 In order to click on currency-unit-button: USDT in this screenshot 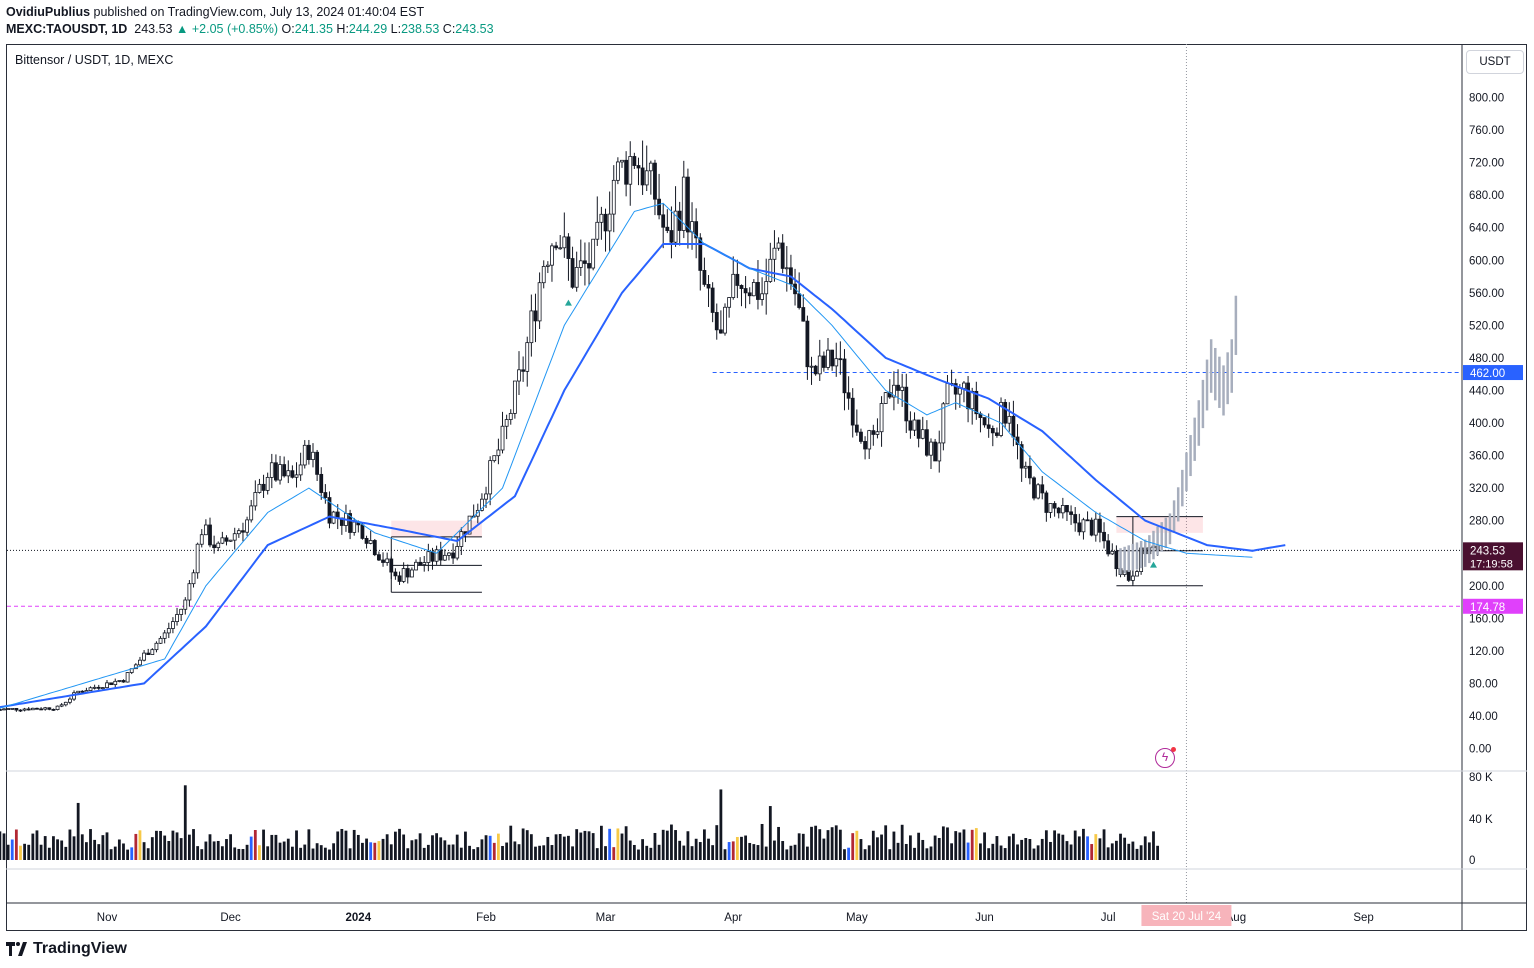, I will do `click(1495, 62)`.